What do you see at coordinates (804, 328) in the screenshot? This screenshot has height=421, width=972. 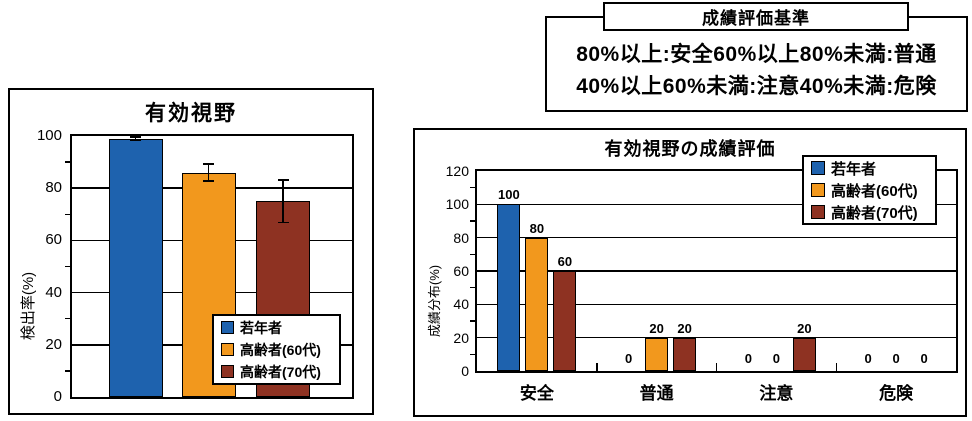 I see `value-label-注意-高齢者(70代): 20` at bounding box center [804, 328].